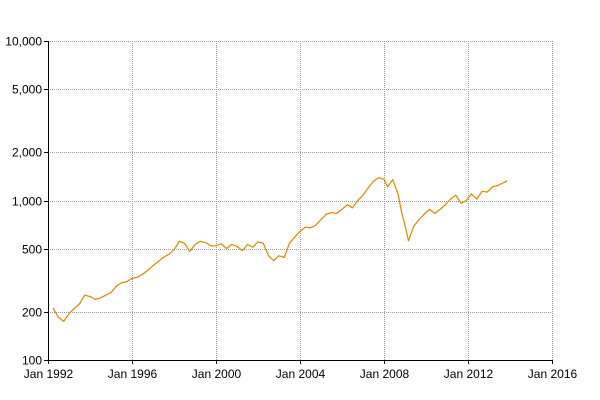 This screenshot has width=600, height=400. Describe the element at coordinates (27, 153) in the screenshot. I see `y-tick-label: 2,000` at that location.